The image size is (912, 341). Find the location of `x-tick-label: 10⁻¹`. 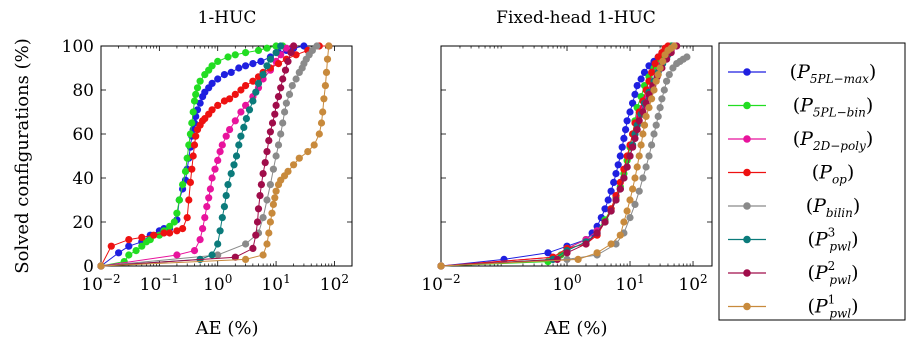

x-tick-label: 10⁻¹ is located at coordinates (159, 283).